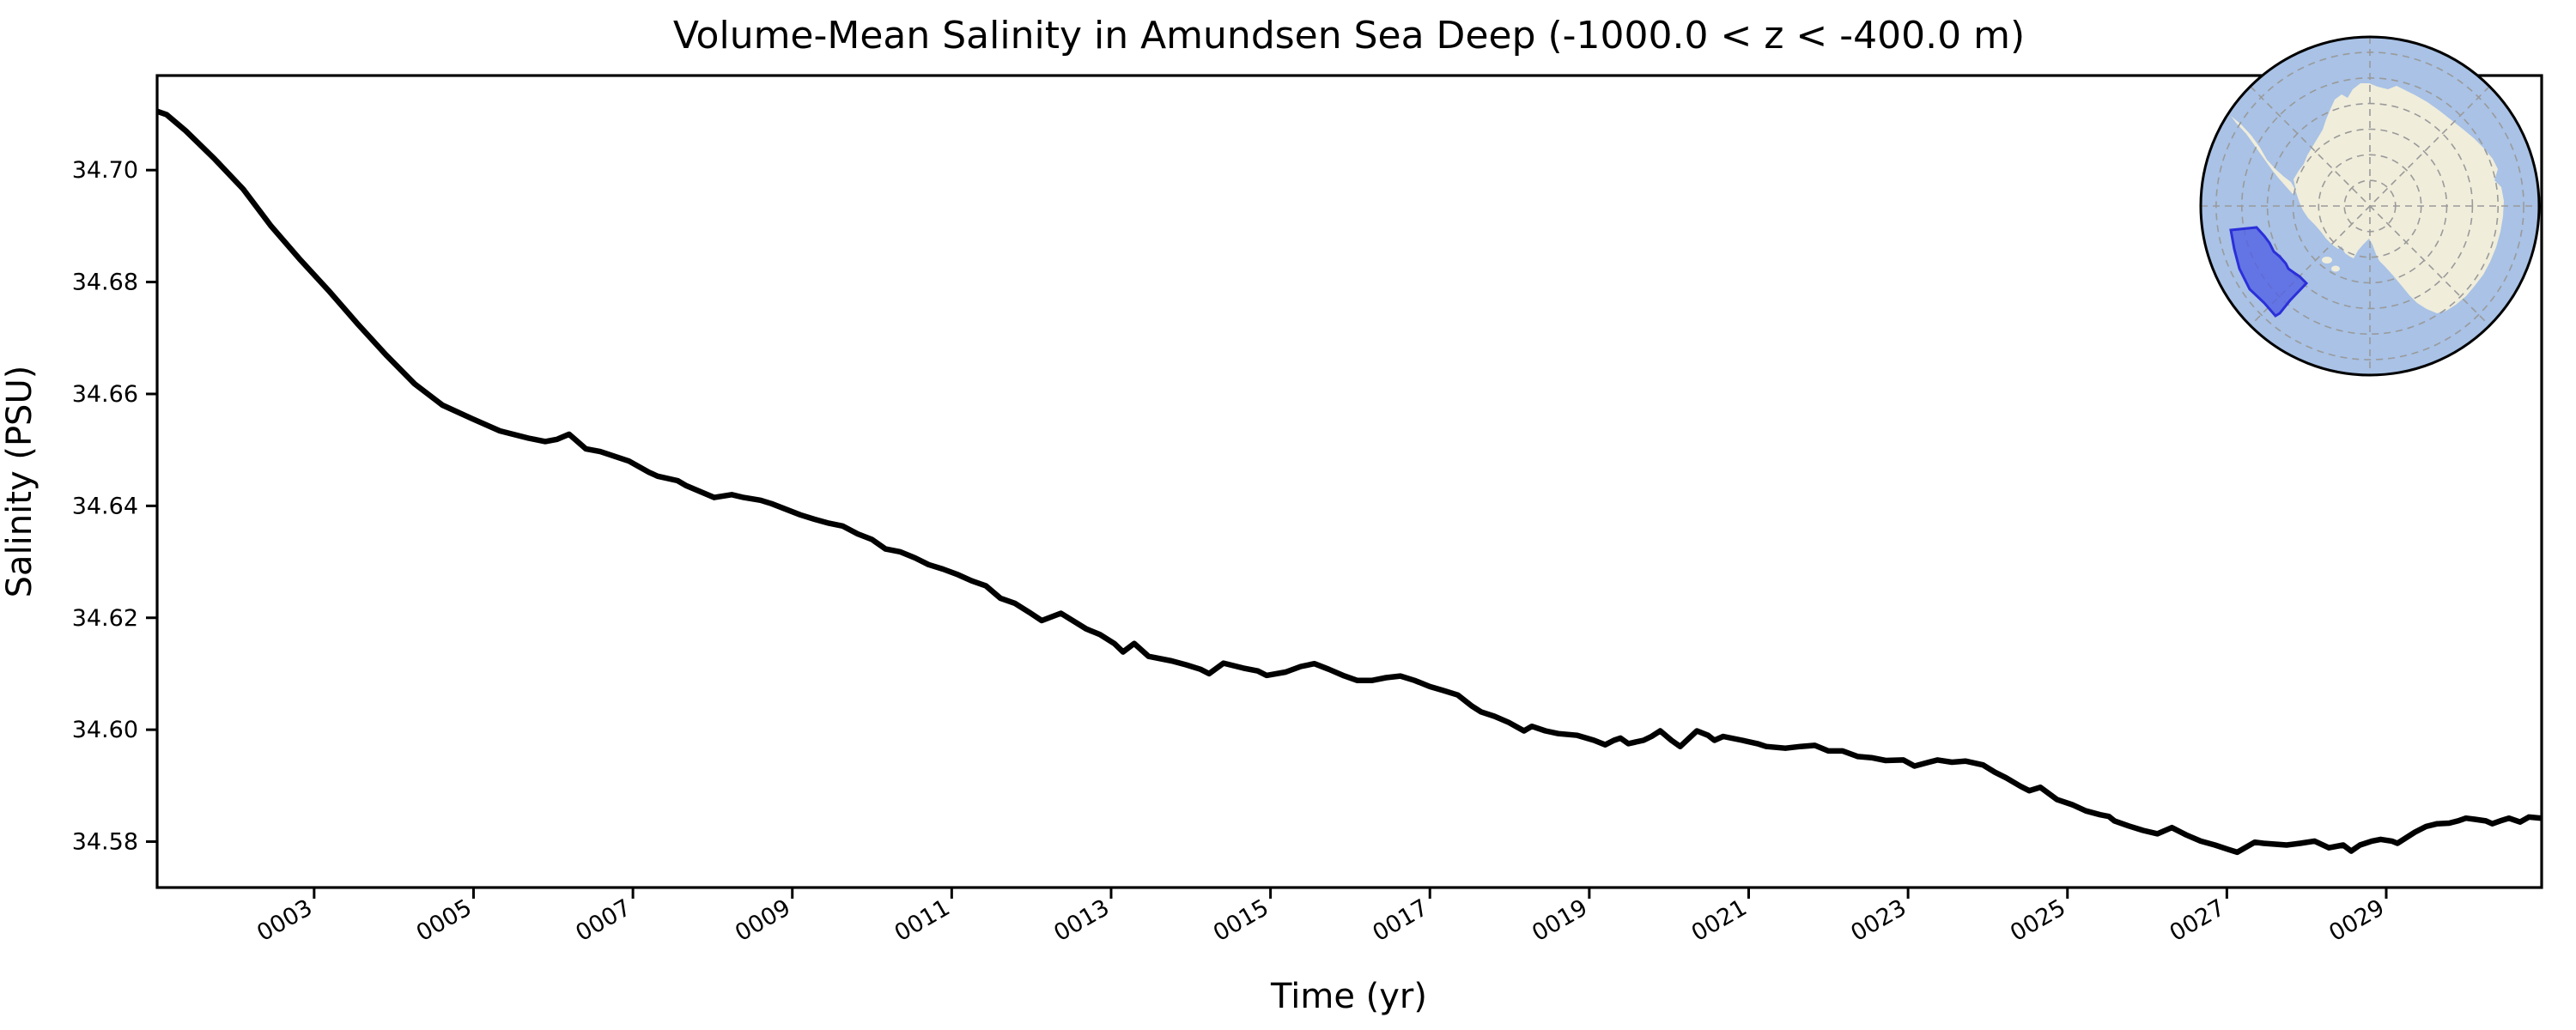 Image resolution: width=2576 pixels, height=1030 pixels. What do you see at coordinates (19, 482) in the screenshot?
I see `y-axis-label: Salinity (PSU)` at bounding box center [19, 482].